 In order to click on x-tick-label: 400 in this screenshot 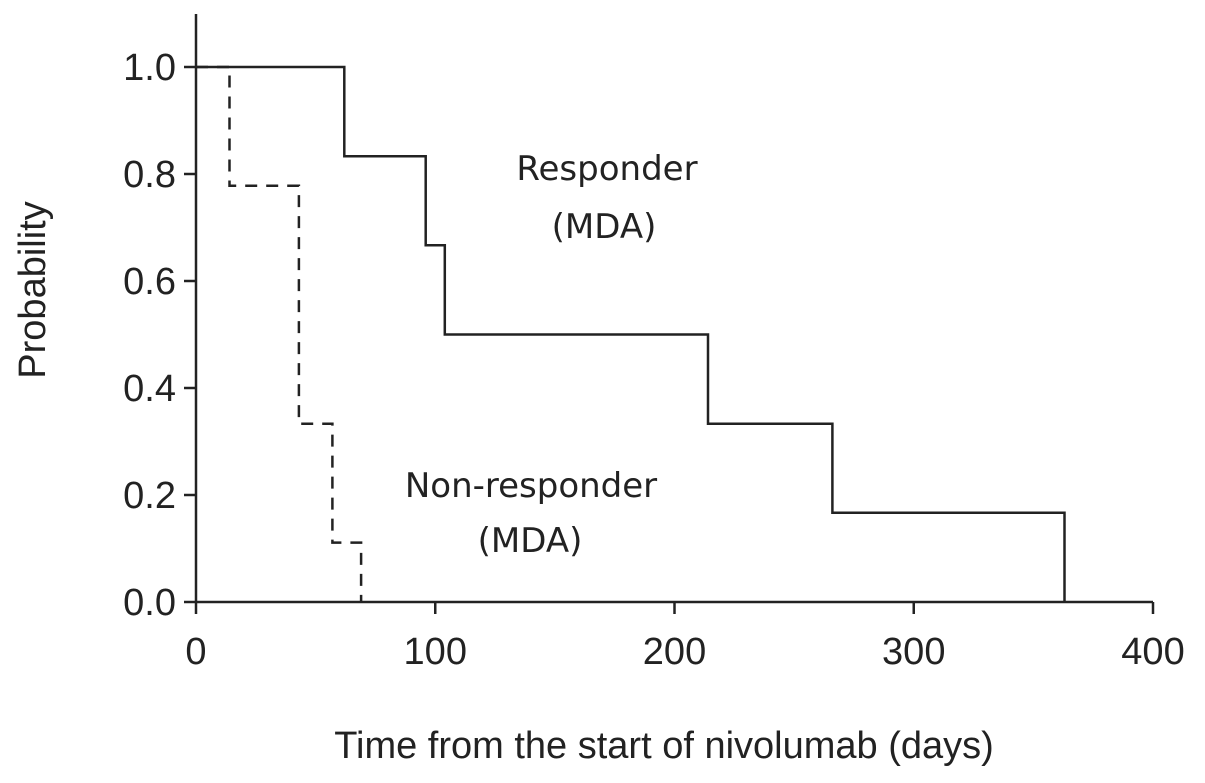, I will do `click(1152, 652)`.